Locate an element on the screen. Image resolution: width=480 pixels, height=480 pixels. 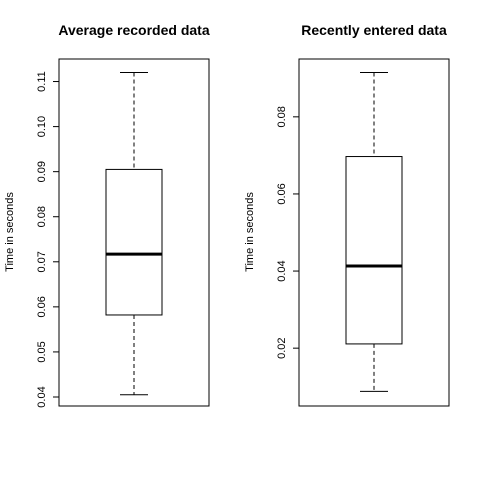
y-tick-label: 0.10 is located at coordinates (42, 126).